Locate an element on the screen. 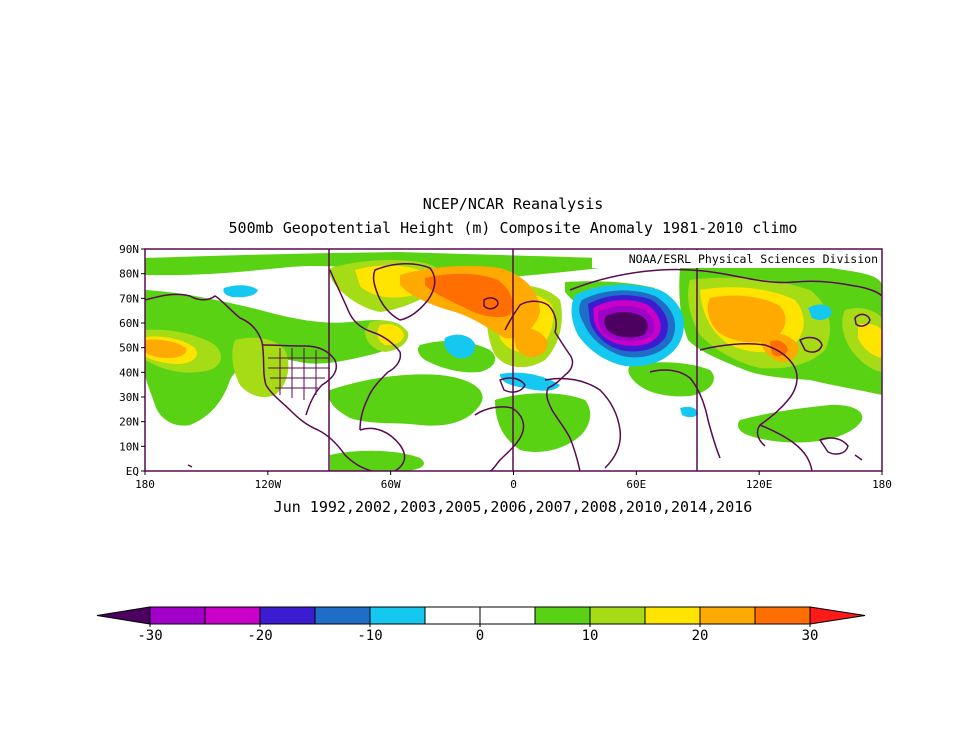  anomaly-band-dark-orange is located at coordinates (606, 315).